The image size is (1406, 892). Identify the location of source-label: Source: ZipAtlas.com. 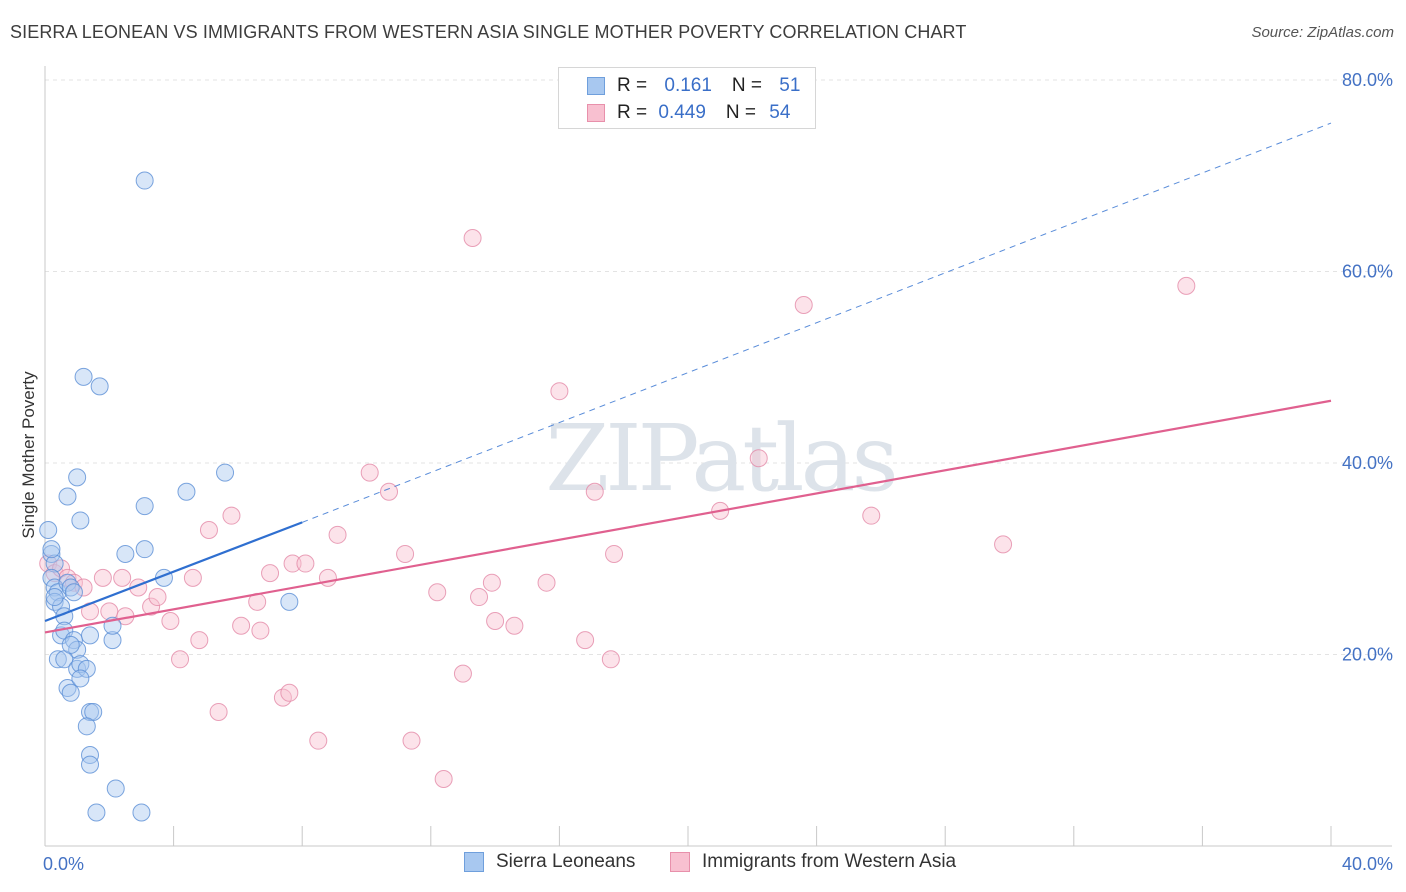
(1322, 32).